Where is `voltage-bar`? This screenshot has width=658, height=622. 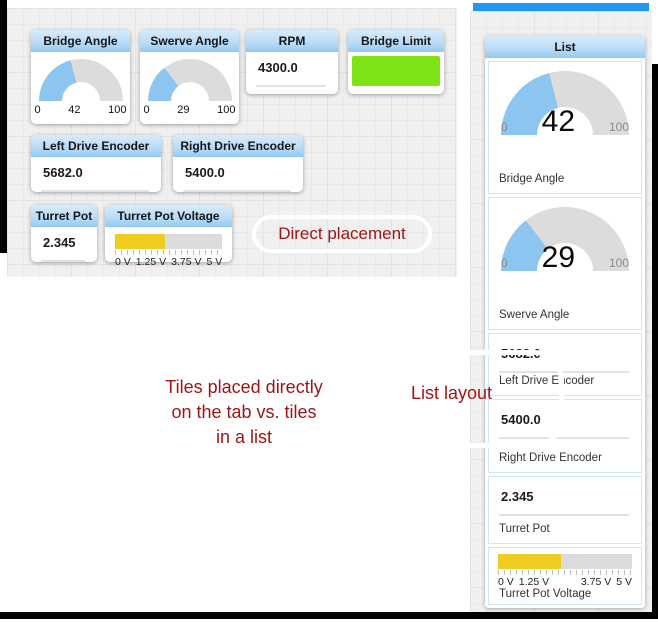
voltage-bar is located at coordinates (168, 241).